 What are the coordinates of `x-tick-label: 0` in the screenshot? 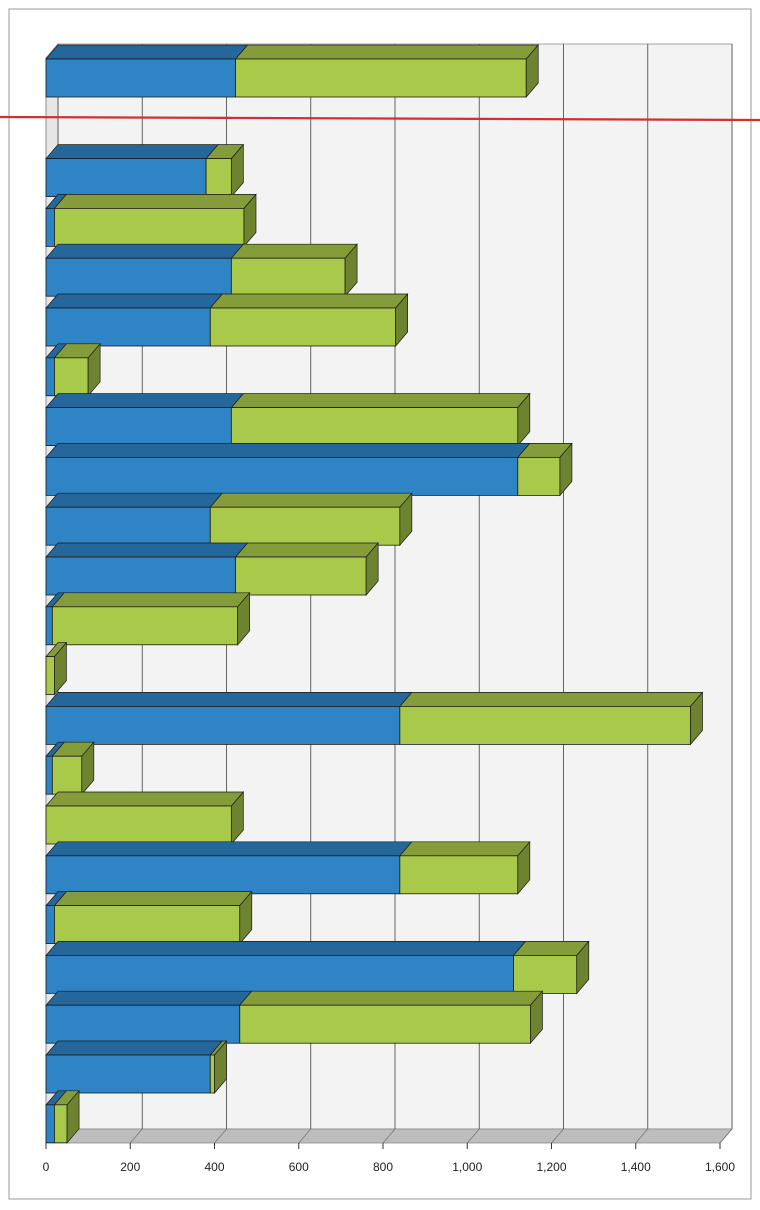 It's located at (46, 1167).